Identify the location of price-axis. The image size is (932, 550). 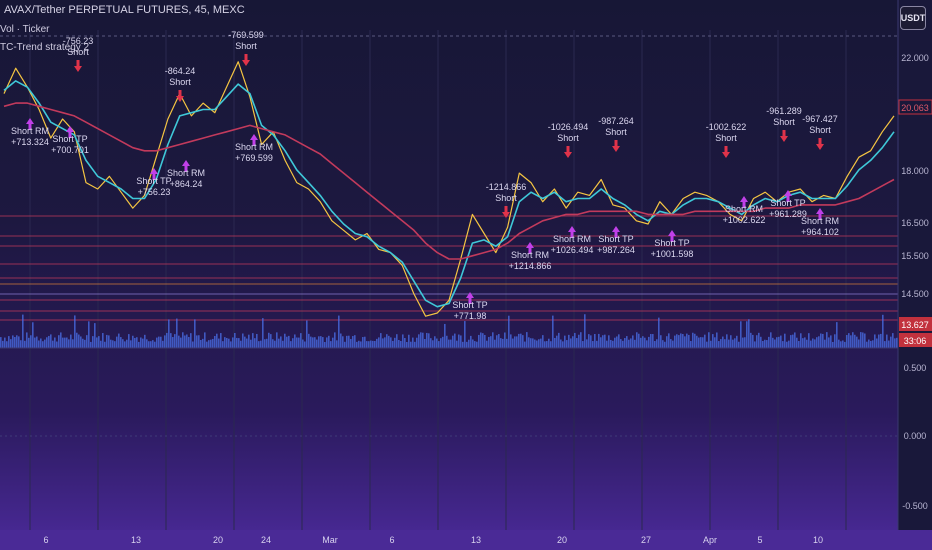
(915, 275).